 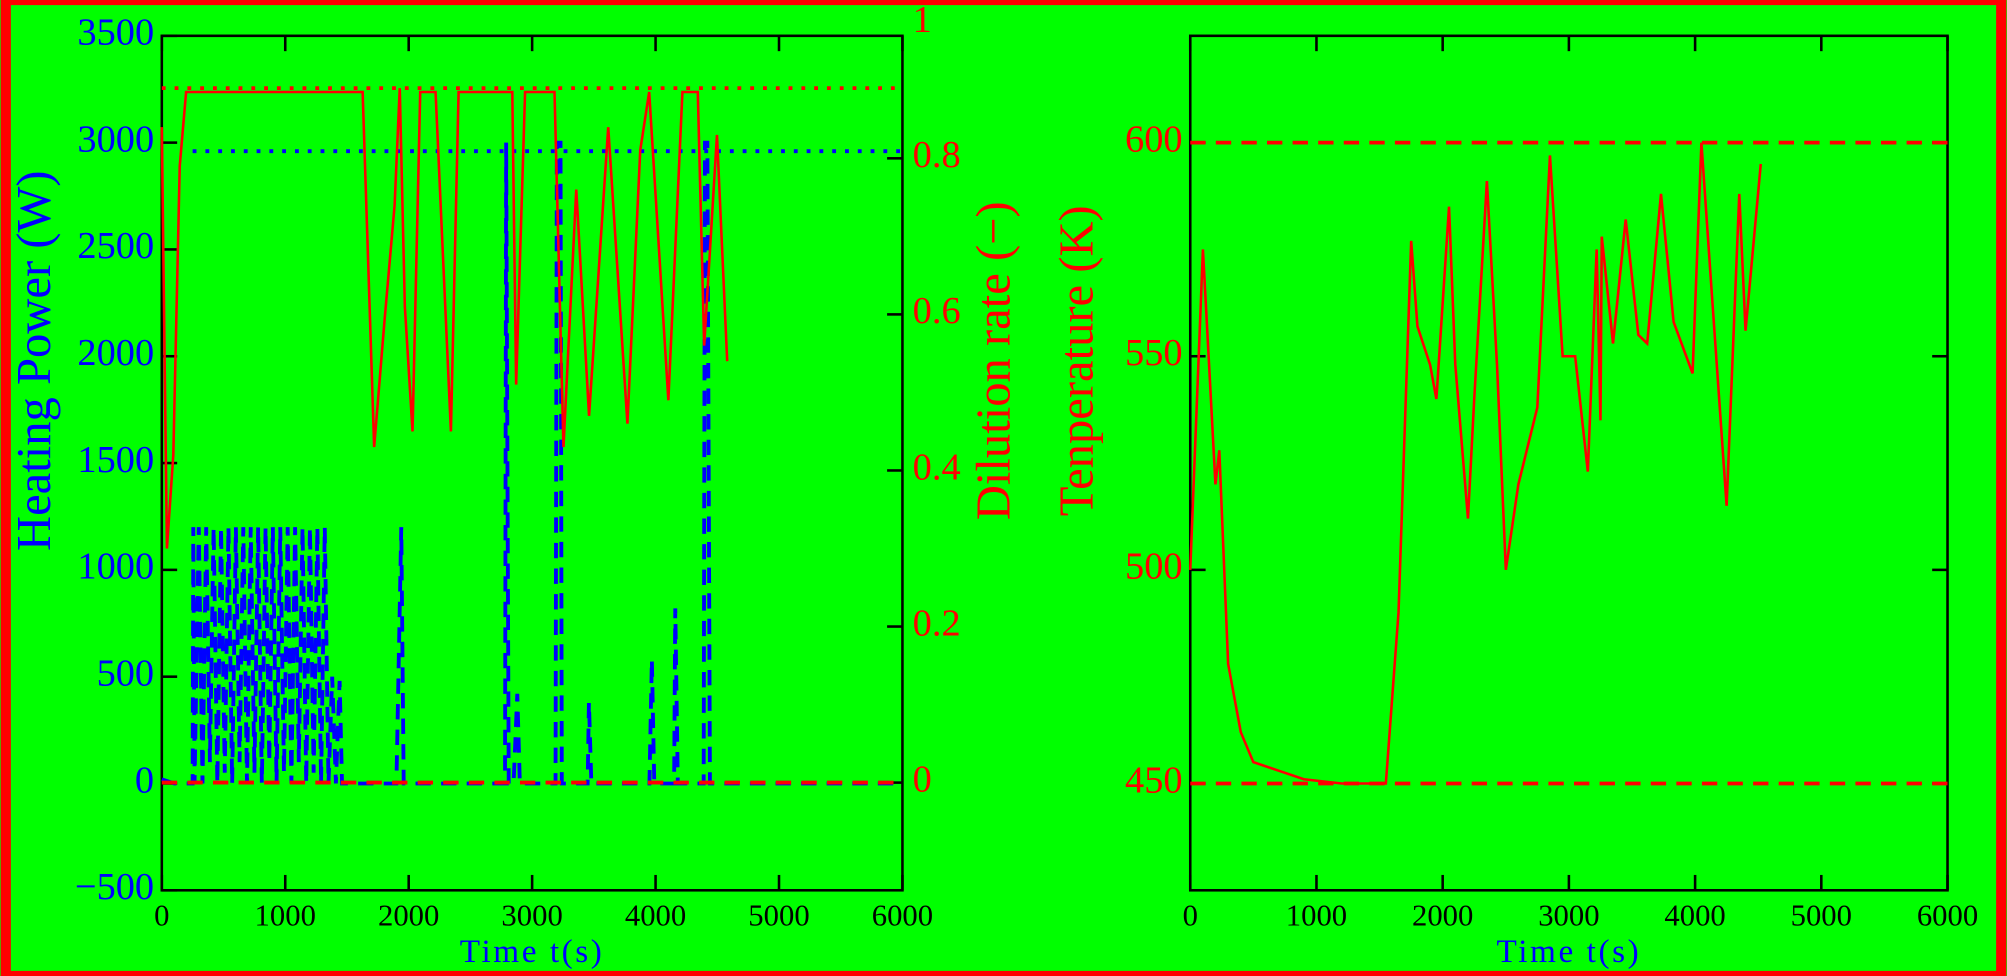 What do you see at coordinates (114, 887) in the screenshot?
I see `y-tick-label: −500` at bounding box center [114, 887].